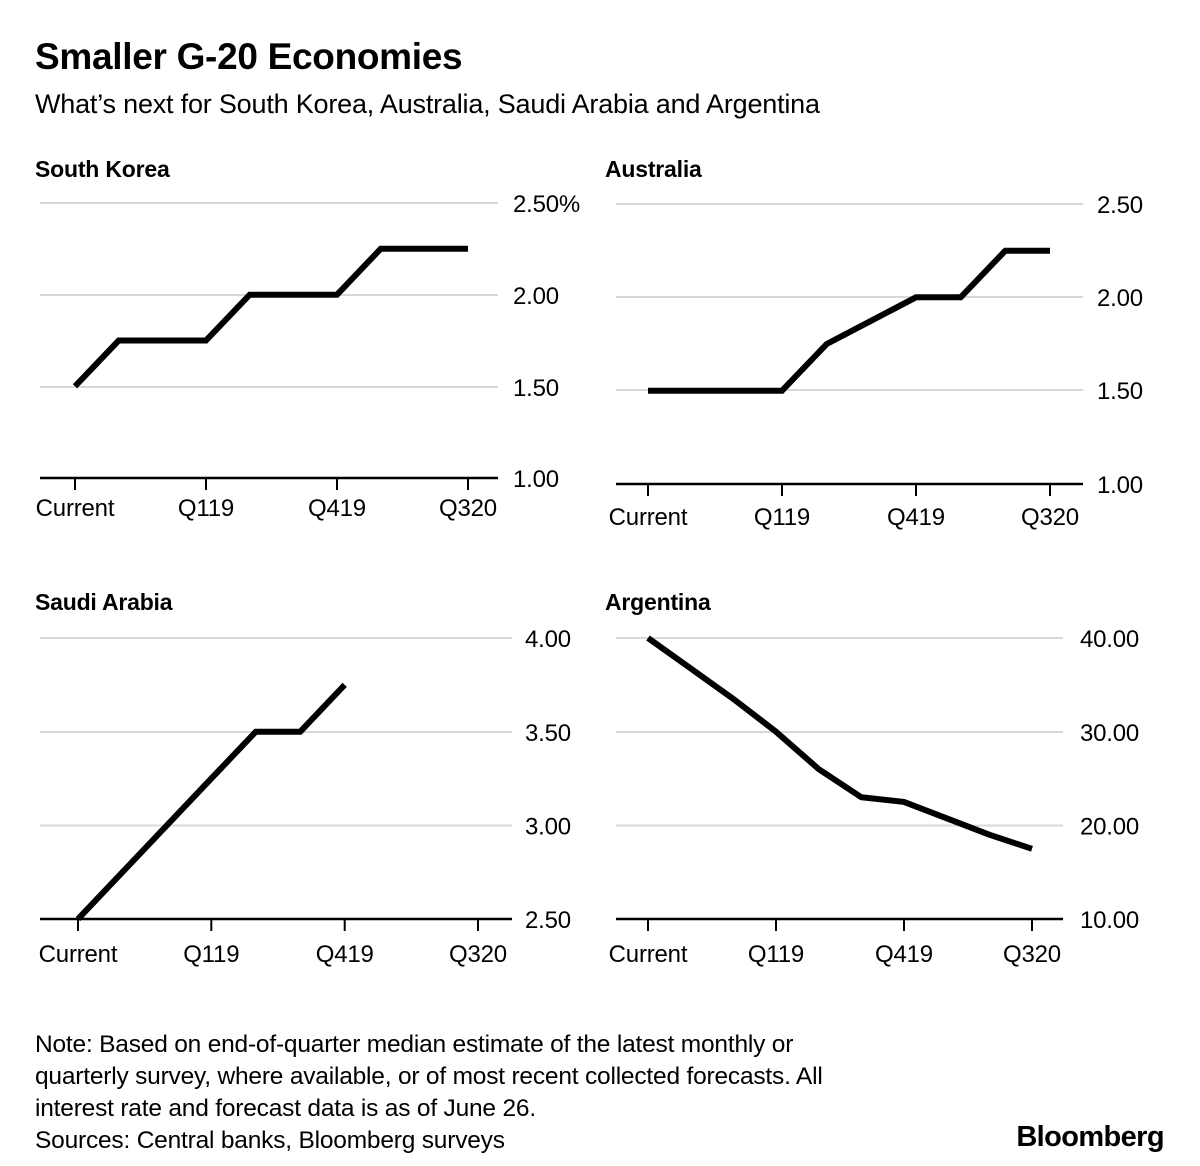  Describe the element at coordinates (1109, 733) in the screenshot. I see `y-tick-label: 30.00` at that location.